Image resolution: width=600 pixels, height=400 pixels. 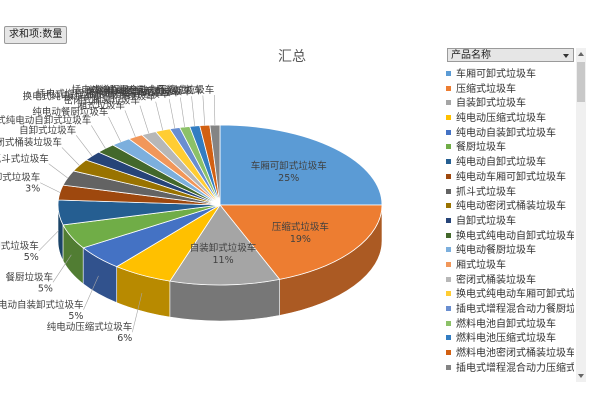 I want to click on legend-item: 燃料电池压缩式垃圾车, so click(x=510, y=339).